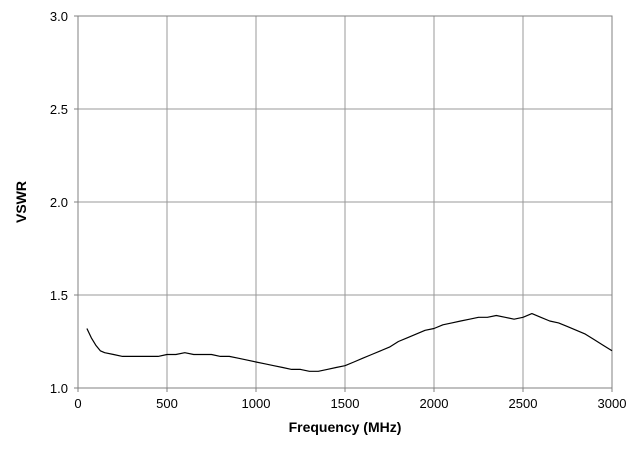 This screenshot has height=451, width=644. Describe the element at coordinates (345, 427) in the screenshot. I see `x-axis-title: Frequency (MHz)` at that location.